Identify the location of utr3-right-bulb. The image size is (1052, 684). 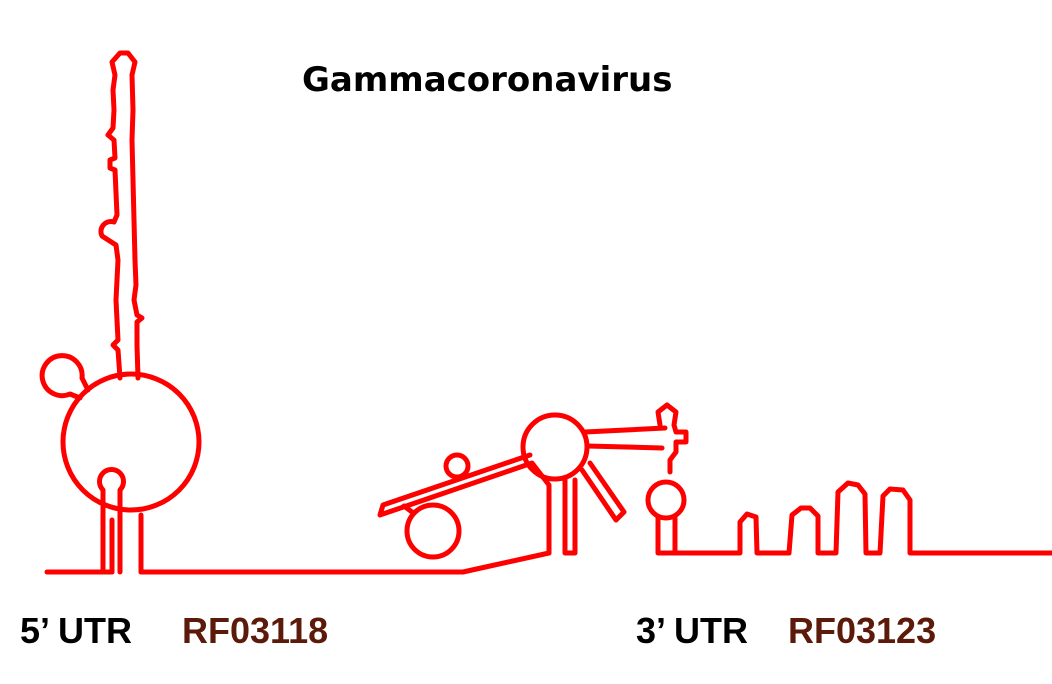
(666, 500).